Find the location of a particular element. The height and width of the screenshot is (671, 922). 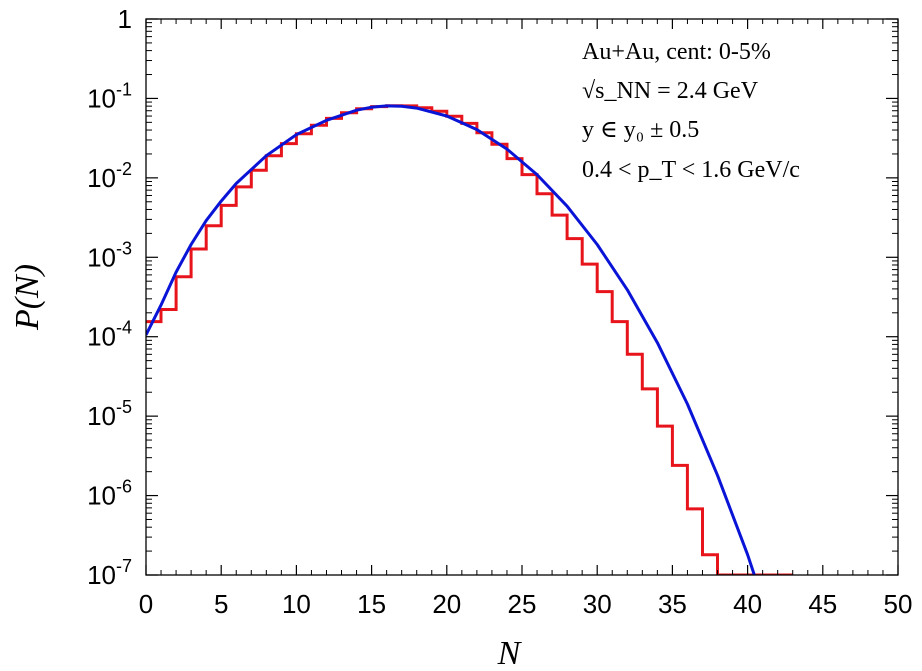

x-tick-label: 15 is located at coordinates (371, 604).